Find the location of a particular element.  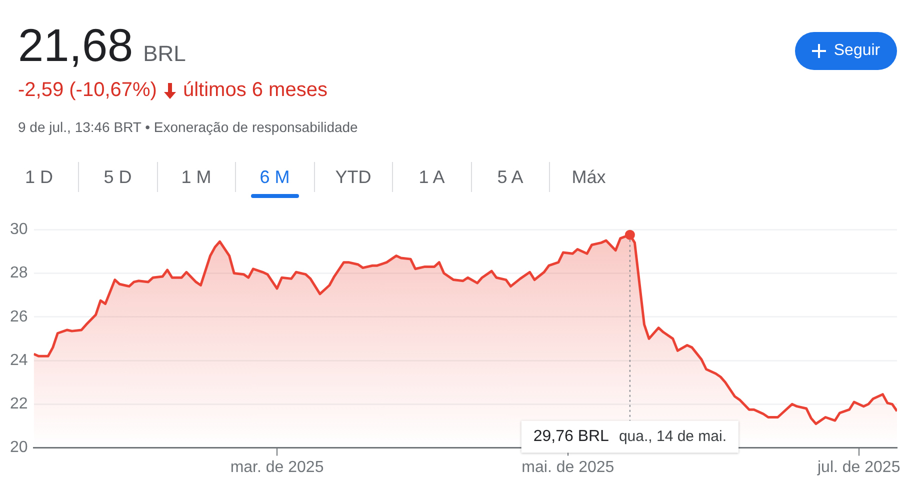

y-tick-label: 30 is located at coordinates (19, 229).